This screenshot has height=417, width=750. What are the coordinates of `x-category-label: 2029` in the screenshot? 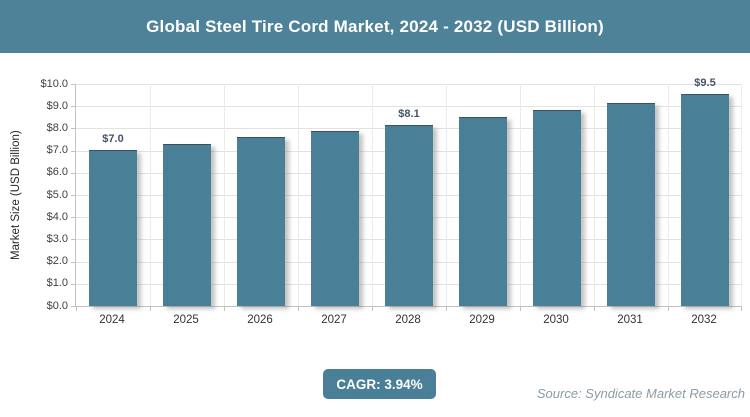 It's located at (482, 320).